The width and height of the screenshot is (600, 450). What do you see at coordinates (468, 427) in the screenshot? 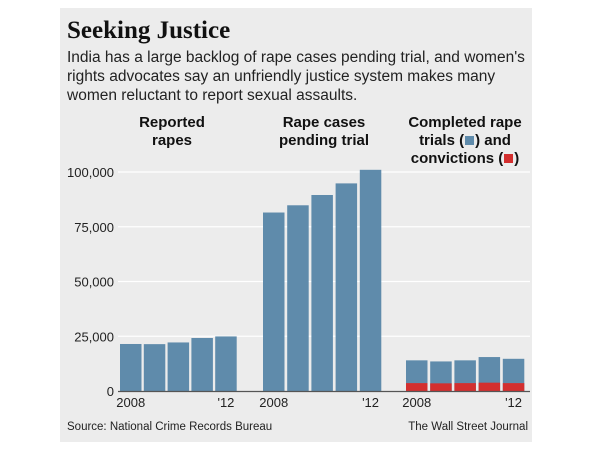
I see `publisher-credit: The Wall Street Journal` at bounding box center [468, 427].